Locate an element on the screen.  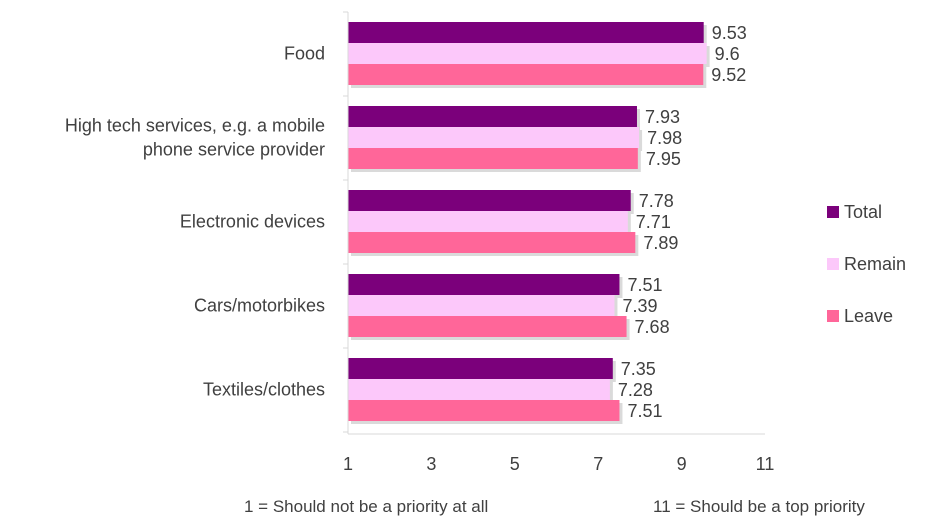
legend-label-leave: Leave is located at coordinates (868, 316).